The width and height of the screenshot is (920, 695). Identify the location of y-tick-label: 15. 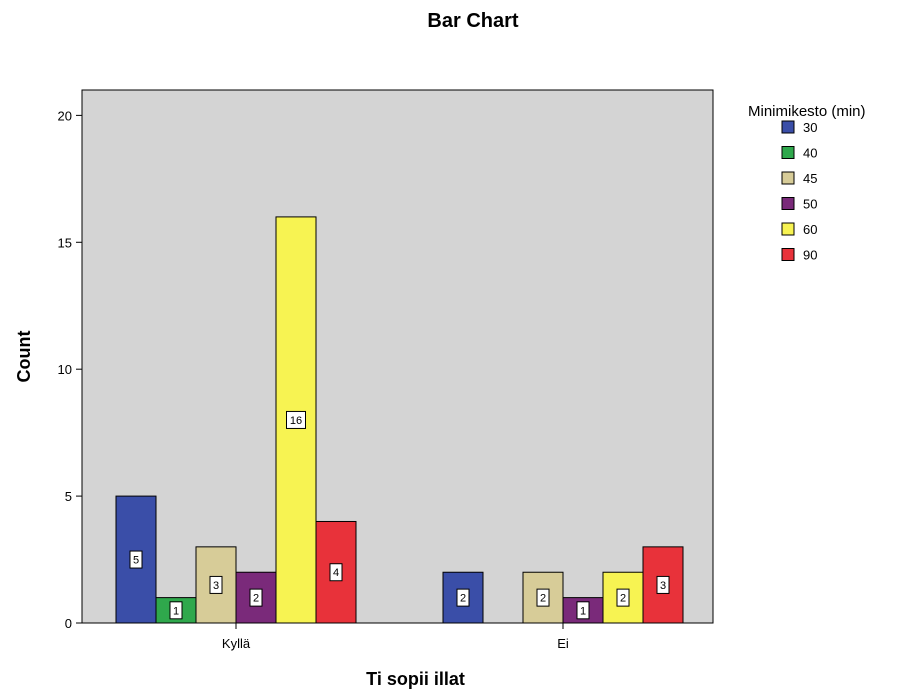
(65, 242).